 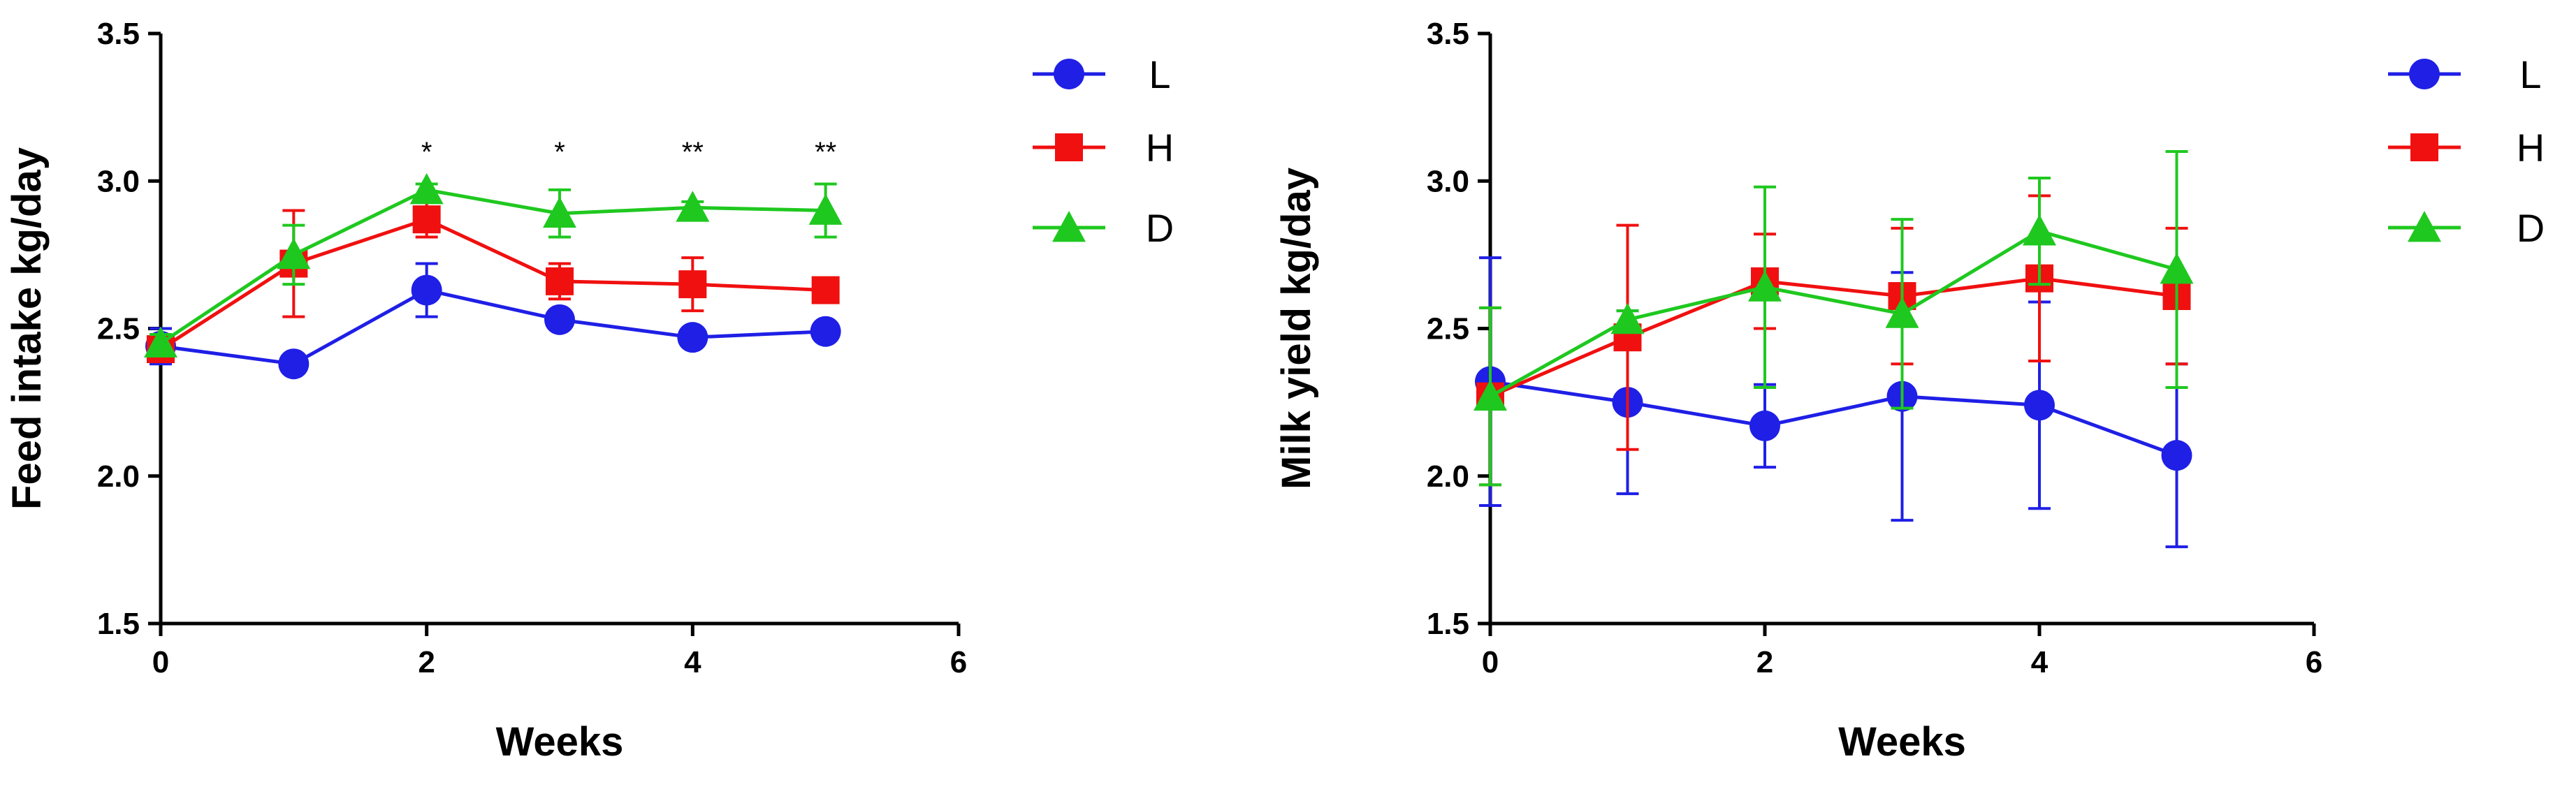 What do you see at coordinates (27, 329) in the screenshot?
I see `y-axis-title: Feed intake kg/day` at bounding box center [27, 329].